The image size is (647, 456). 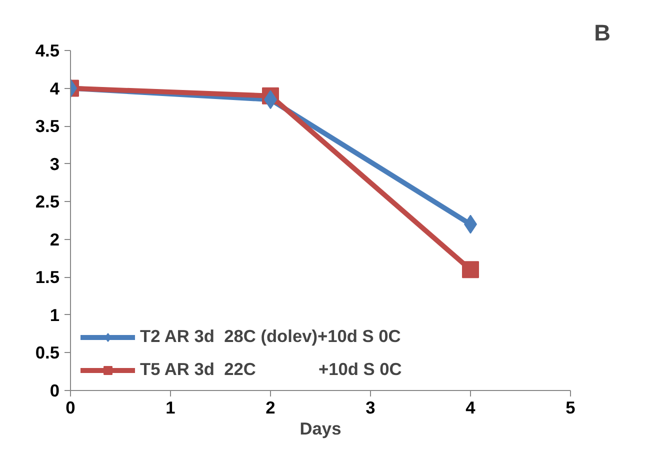 What do you see at coordinates (271, 369) in the screenshot?
I see `legend-label: T5 AR 3d 22C +10d S 0C` at bounding box center [271, 369].